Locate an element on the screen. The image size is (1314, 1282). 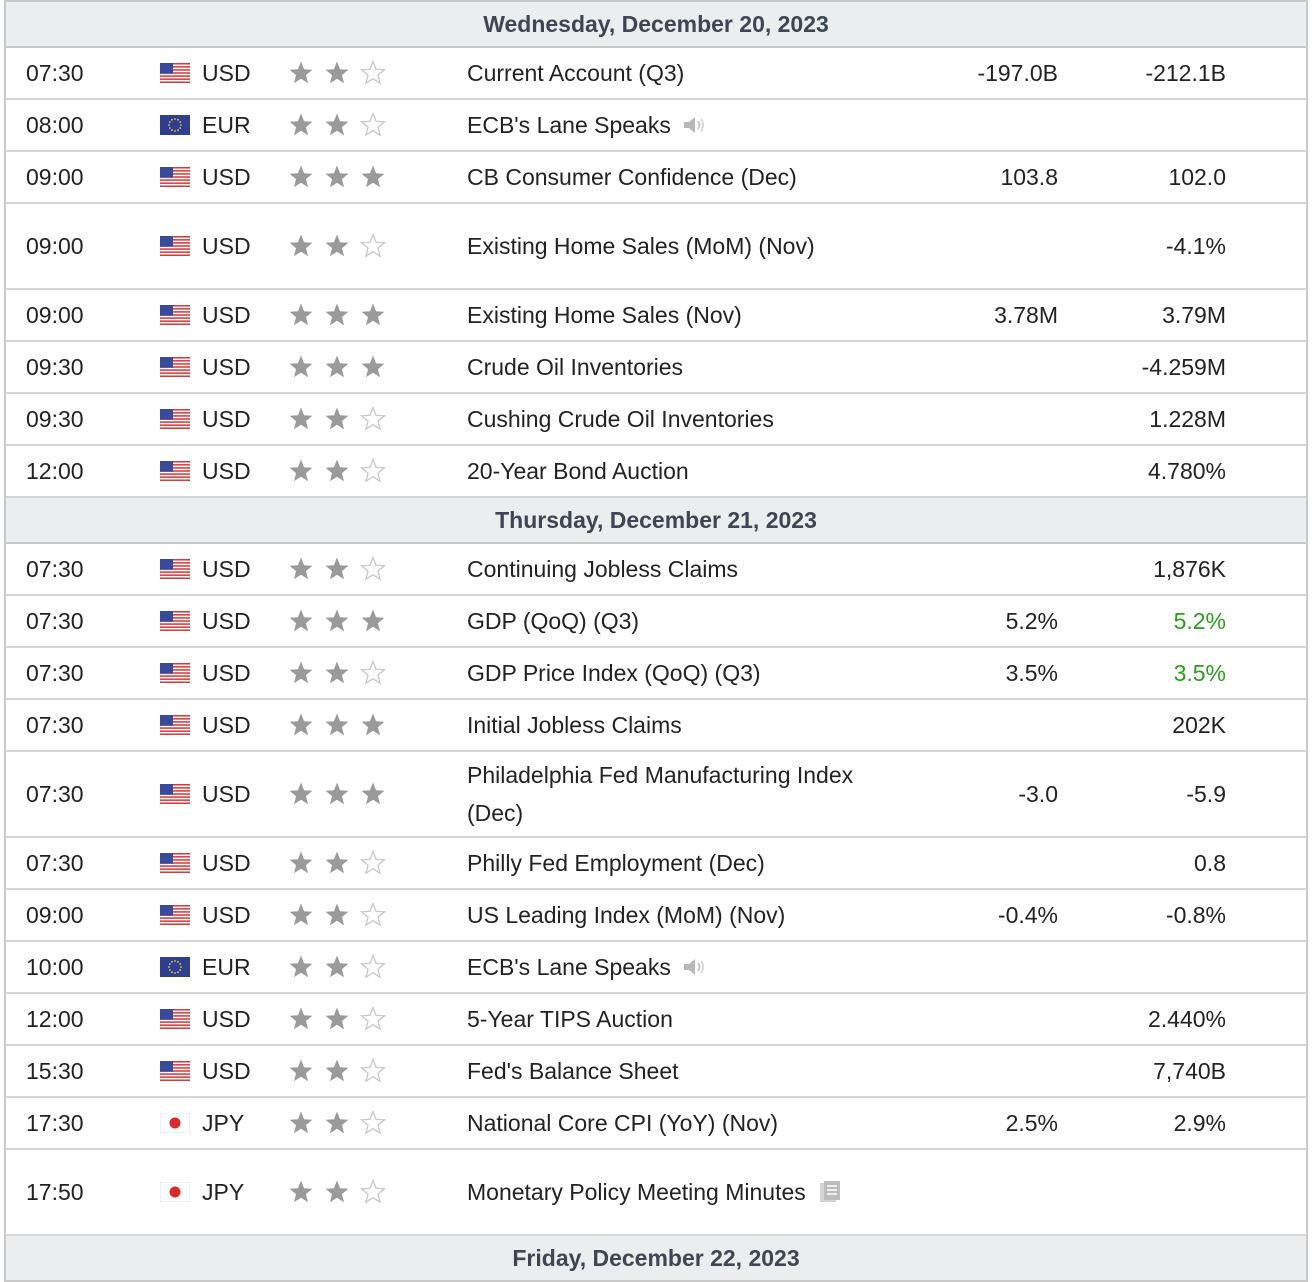
event-name: National Core CPI (YoY) (Nov) is located at coordinates (667, 1123).